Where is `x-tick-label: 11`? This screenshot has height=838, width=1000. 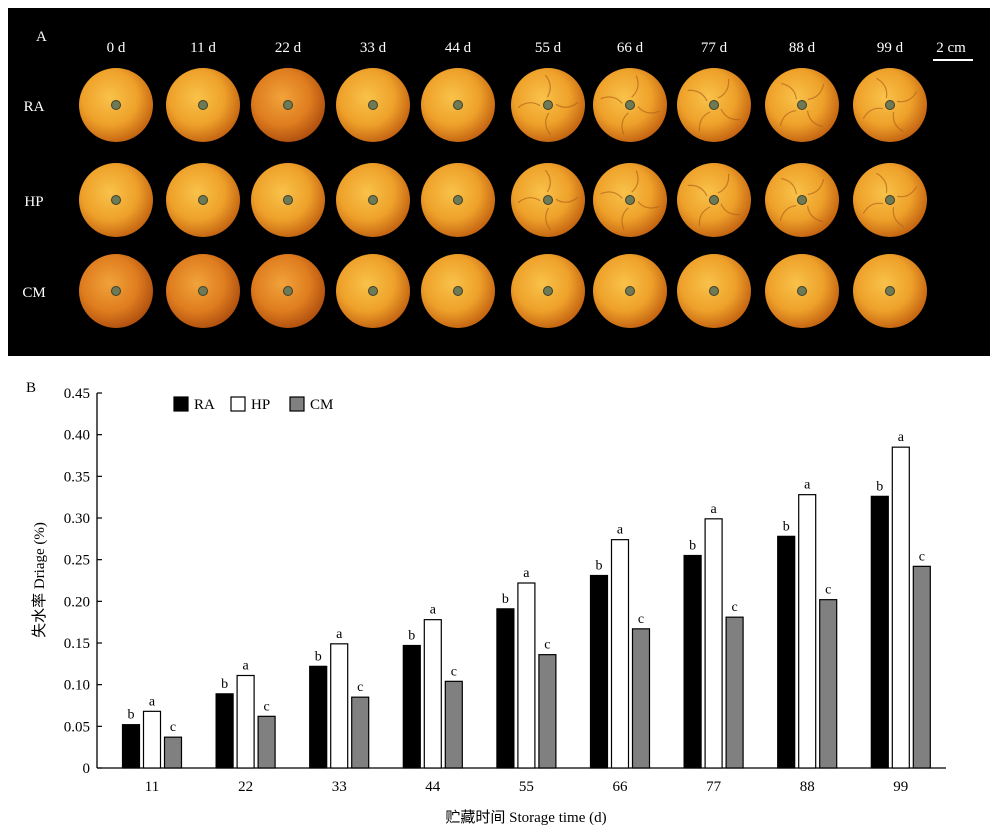
x-tick-label: 11 is located at coordinates (152, 787).